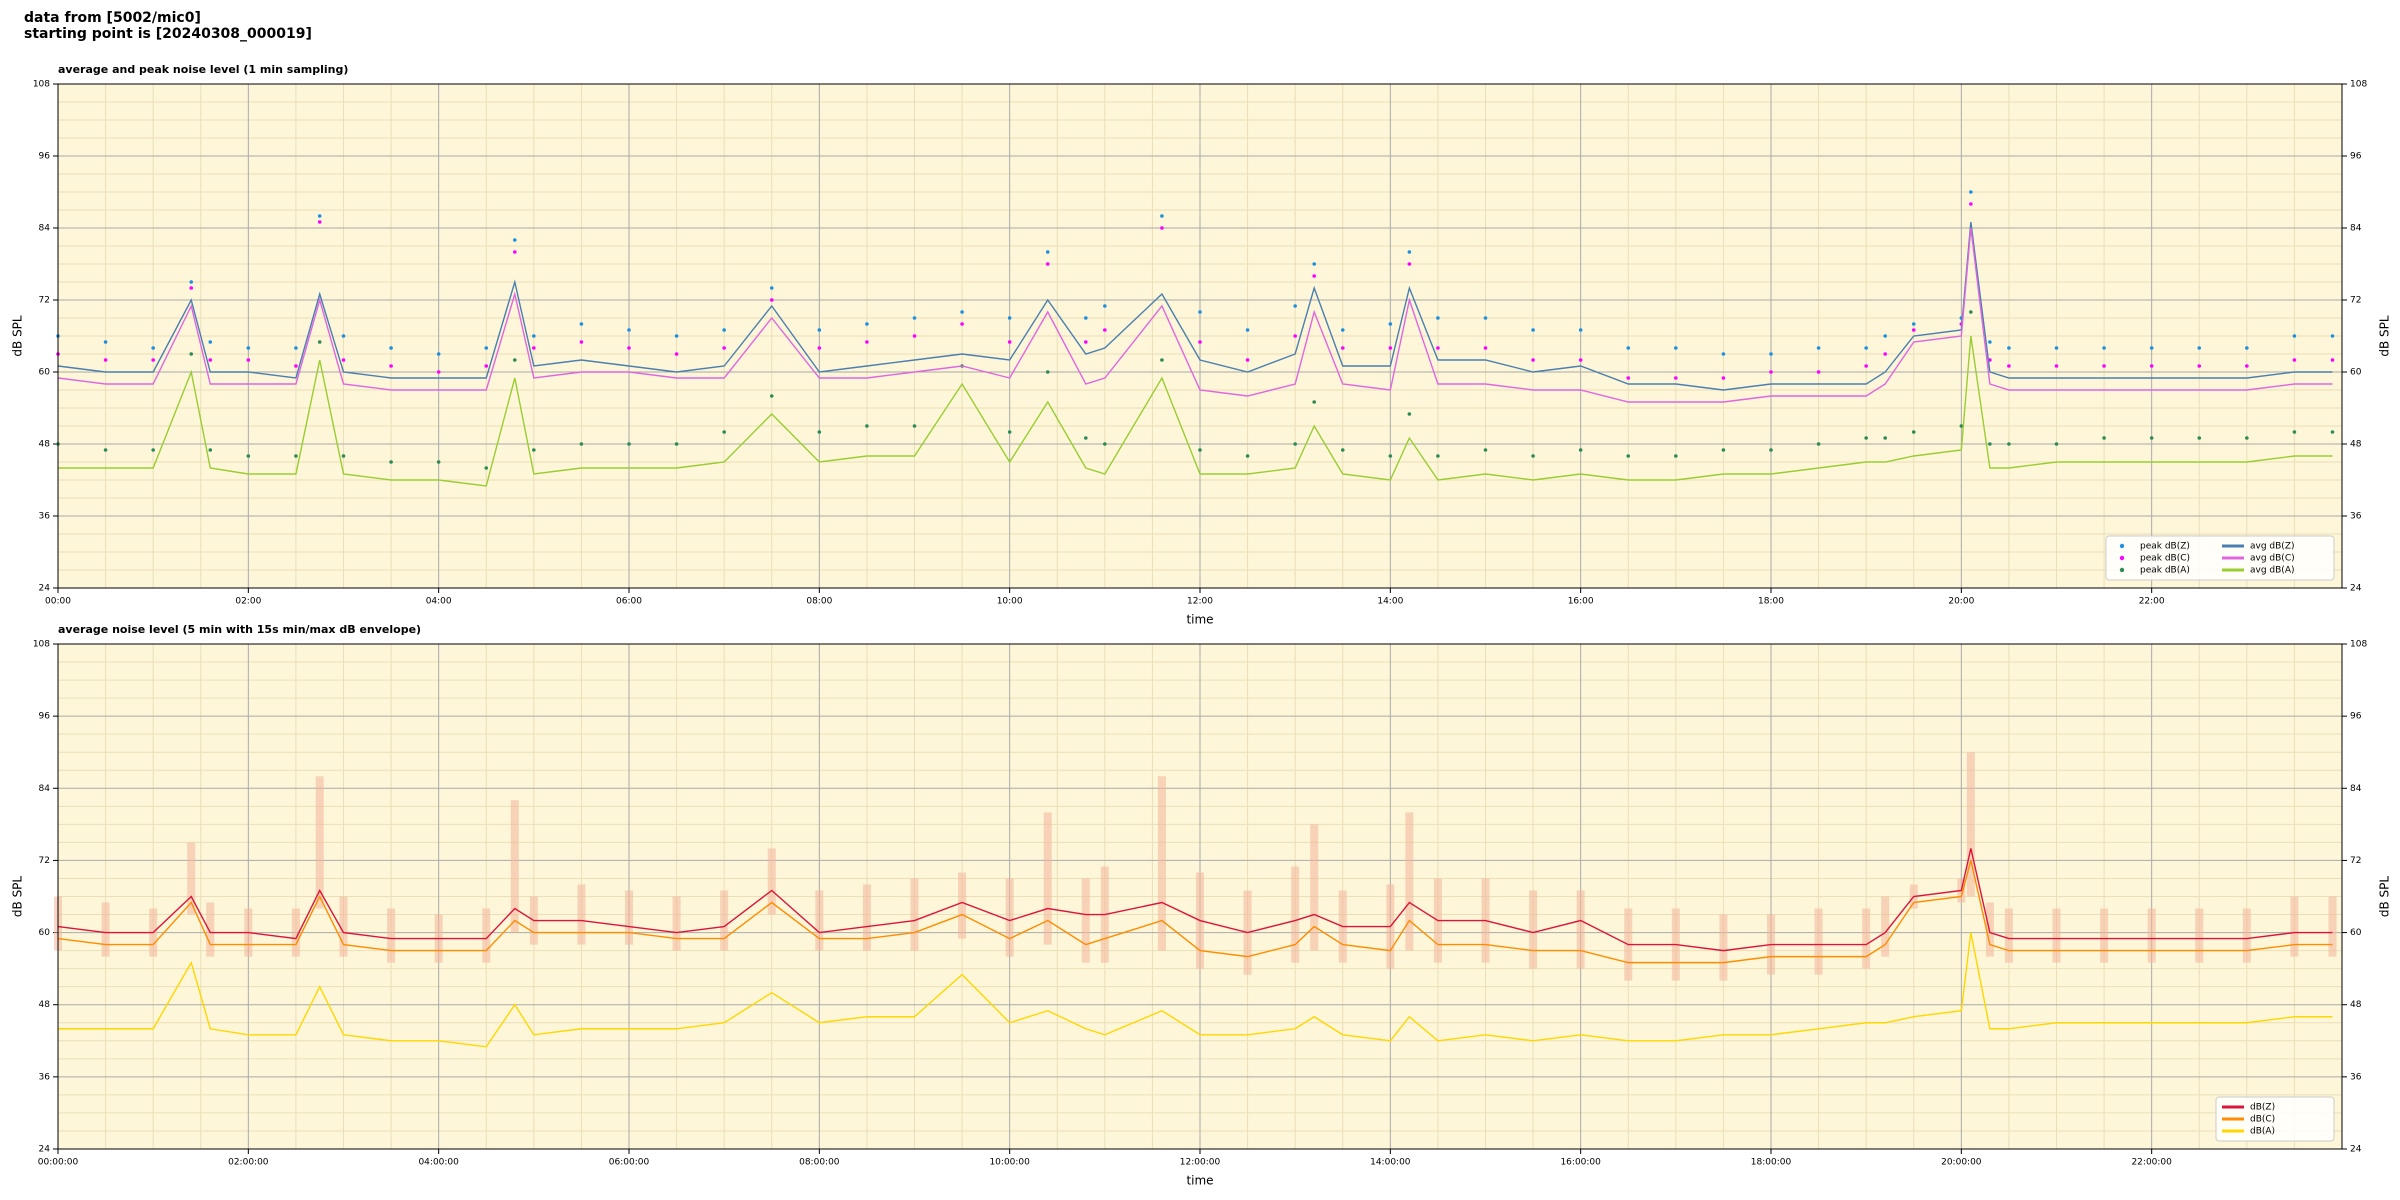 This screenshot has width=2400, height=1200. What do you see at coordinates (44, 301) in the screenshot?
I see `y-tick-label: 72` at bounding box center [44, 301].